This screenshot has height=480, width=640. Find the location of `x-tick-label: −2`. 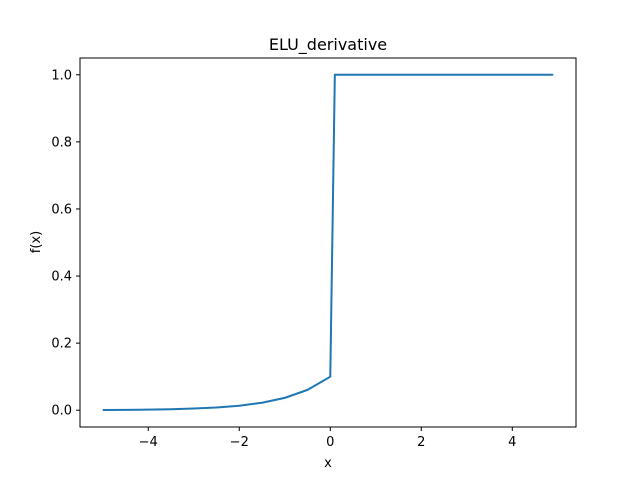

x-tick-label: −2 is located at coordinates (239, 442).